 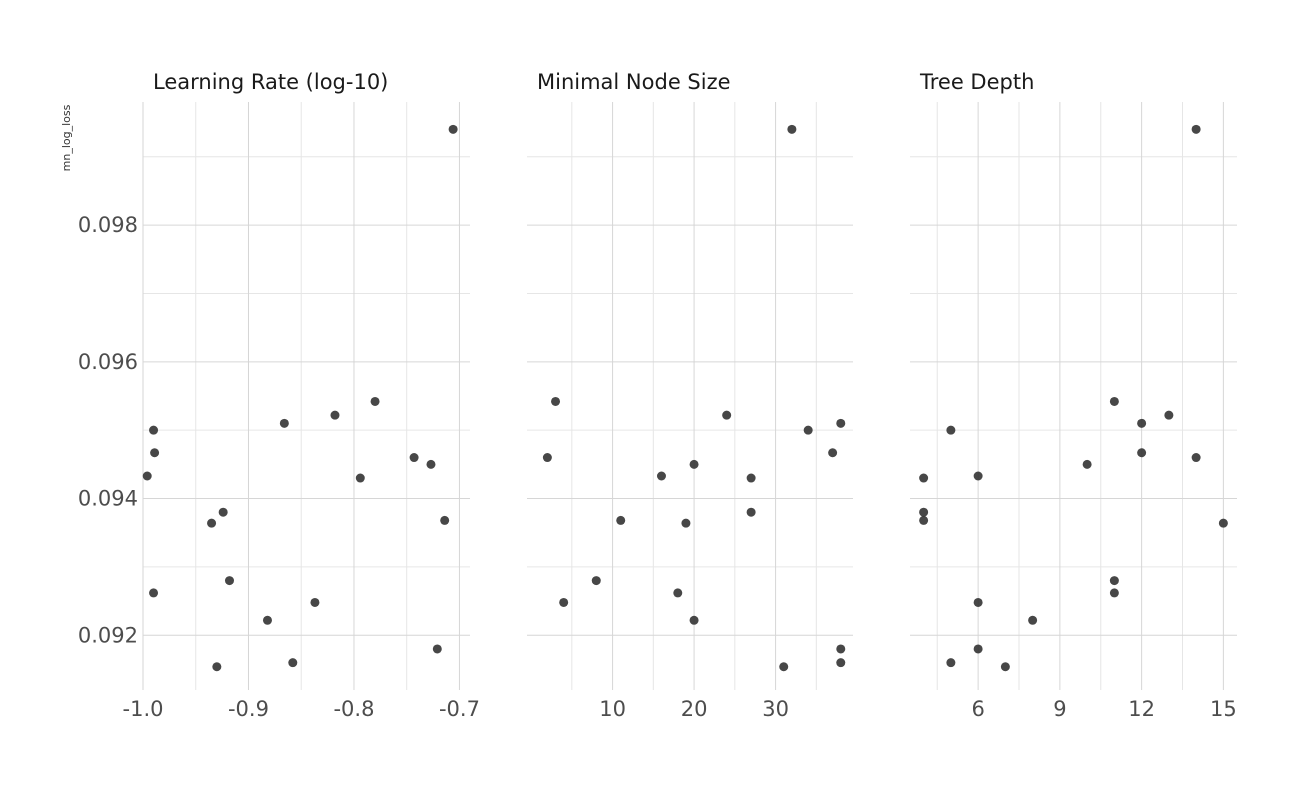 I want to click on y-tick-label: 0.096, so click(x=108, y=362).